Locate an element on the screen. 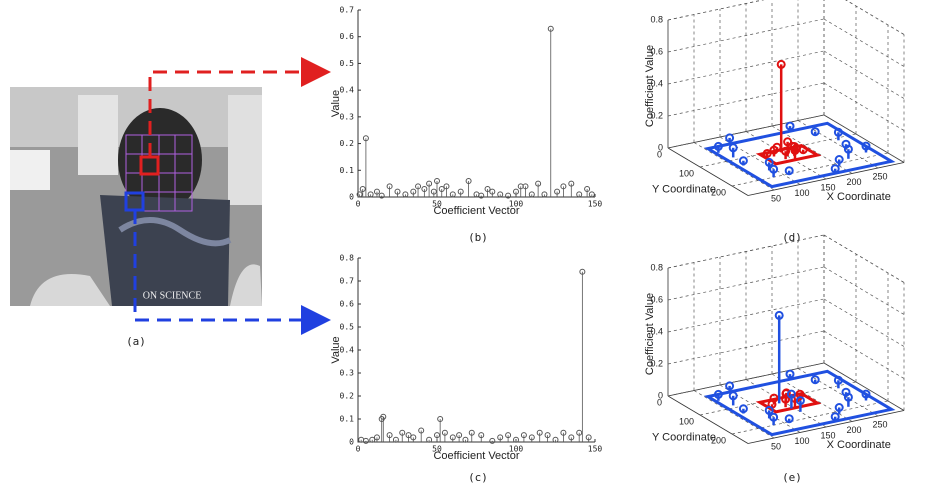  y-tick-label: 0.1 is located at coordinates (347, 170).